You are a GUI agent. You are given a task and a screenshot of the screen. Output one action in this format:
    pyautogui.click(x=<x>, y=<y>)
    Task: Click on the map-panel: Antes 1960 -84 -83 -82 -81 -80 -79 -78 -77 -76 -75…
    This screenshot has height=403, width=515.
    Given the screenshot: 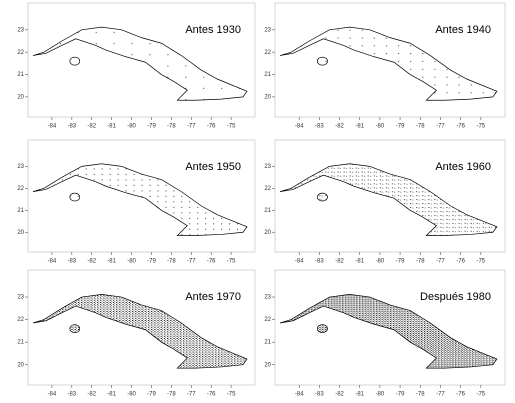 What is the action you would take?
    pyautogui.click(x=385, y=202)
    